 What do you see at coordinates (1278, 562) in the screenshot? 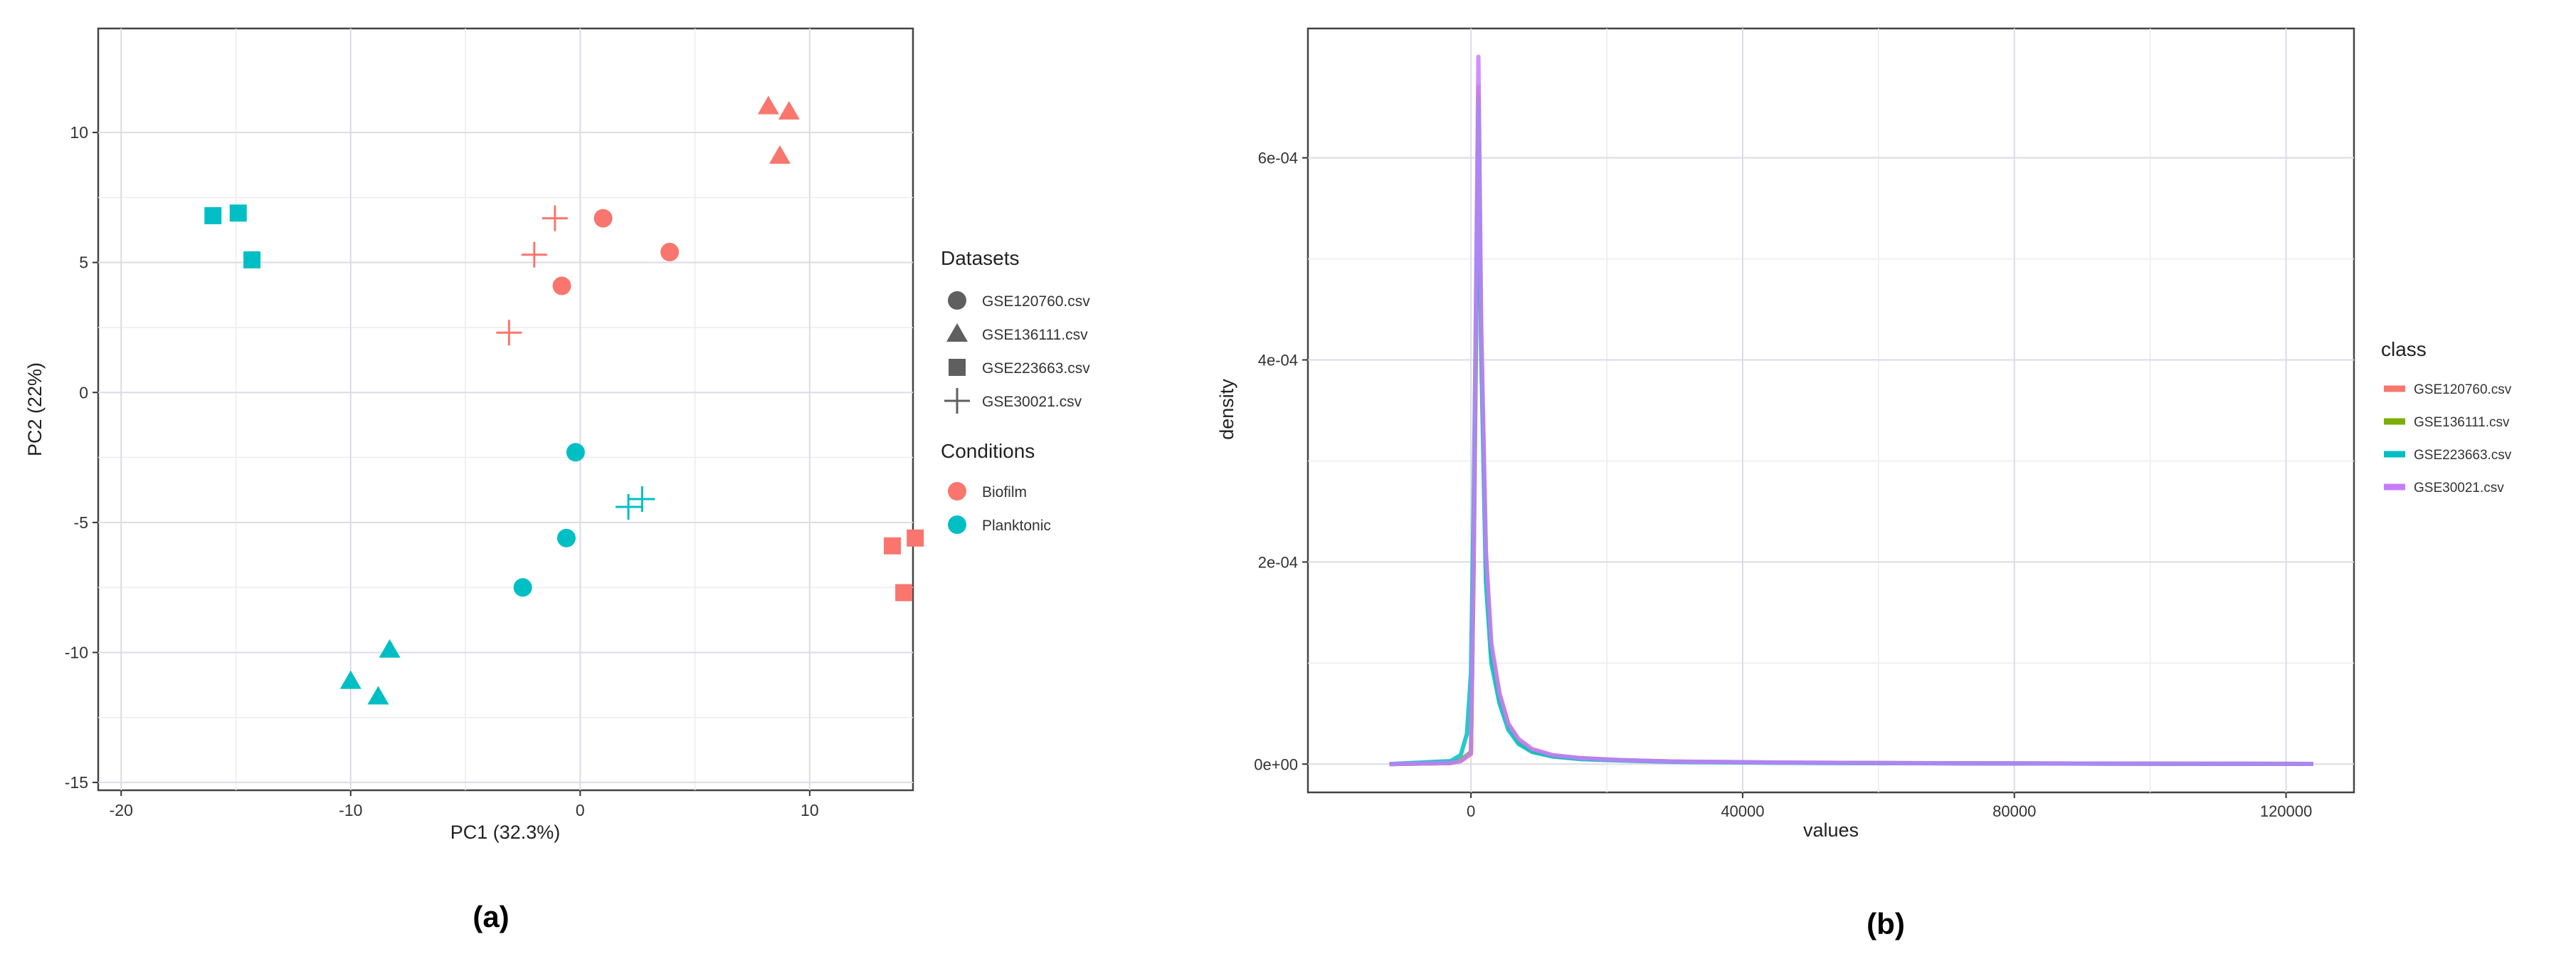
I see `y-tick-label: 2e-04` at bounding box center [1278, 562].